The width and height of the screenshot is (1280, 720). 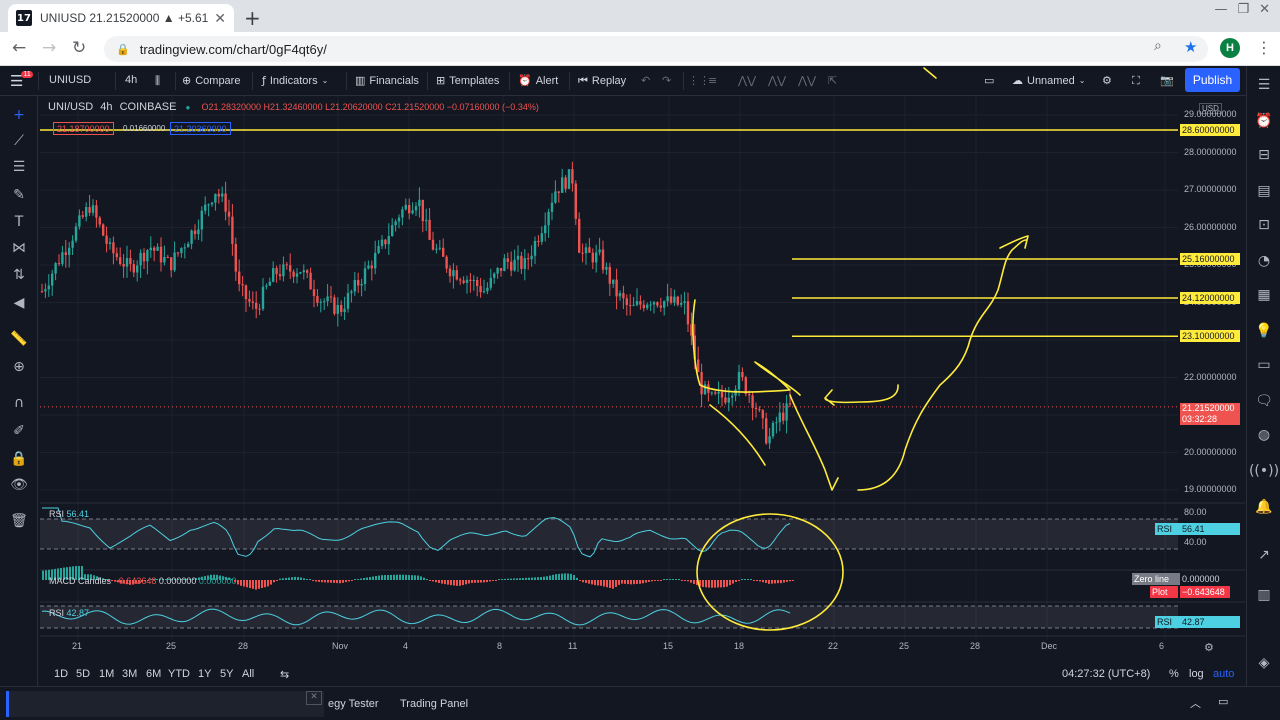 I want to click on range-button-ytd: YTD, so click(x=179, y=674).